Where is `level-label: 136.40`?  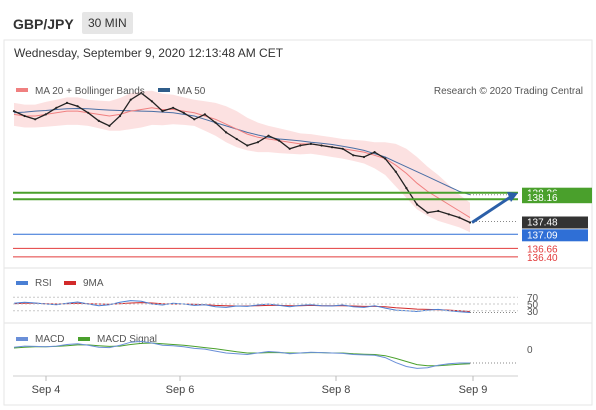
level-label: 136.40 is located at coordinates (542, 258).